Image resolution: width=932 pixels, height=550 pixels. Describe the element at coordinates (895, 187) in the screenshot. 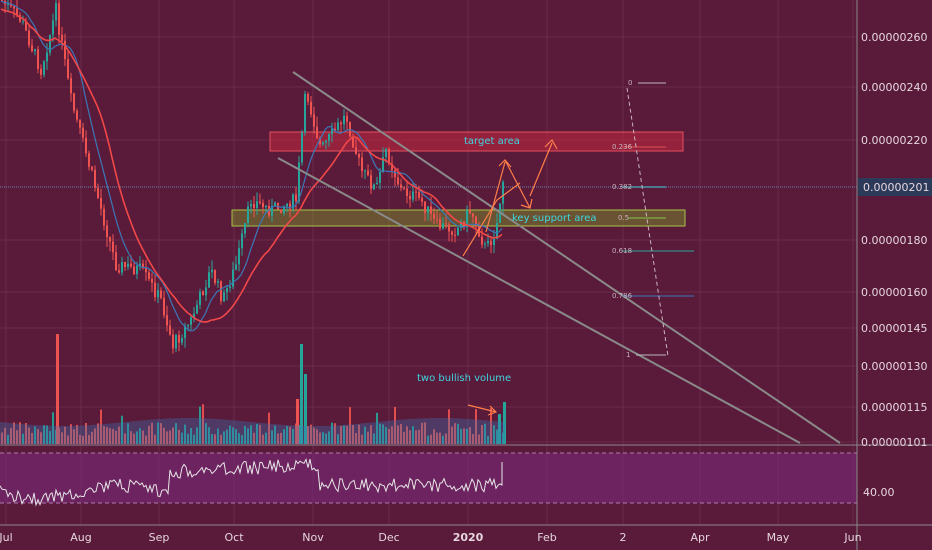

I see `current-price-badge` at that location.